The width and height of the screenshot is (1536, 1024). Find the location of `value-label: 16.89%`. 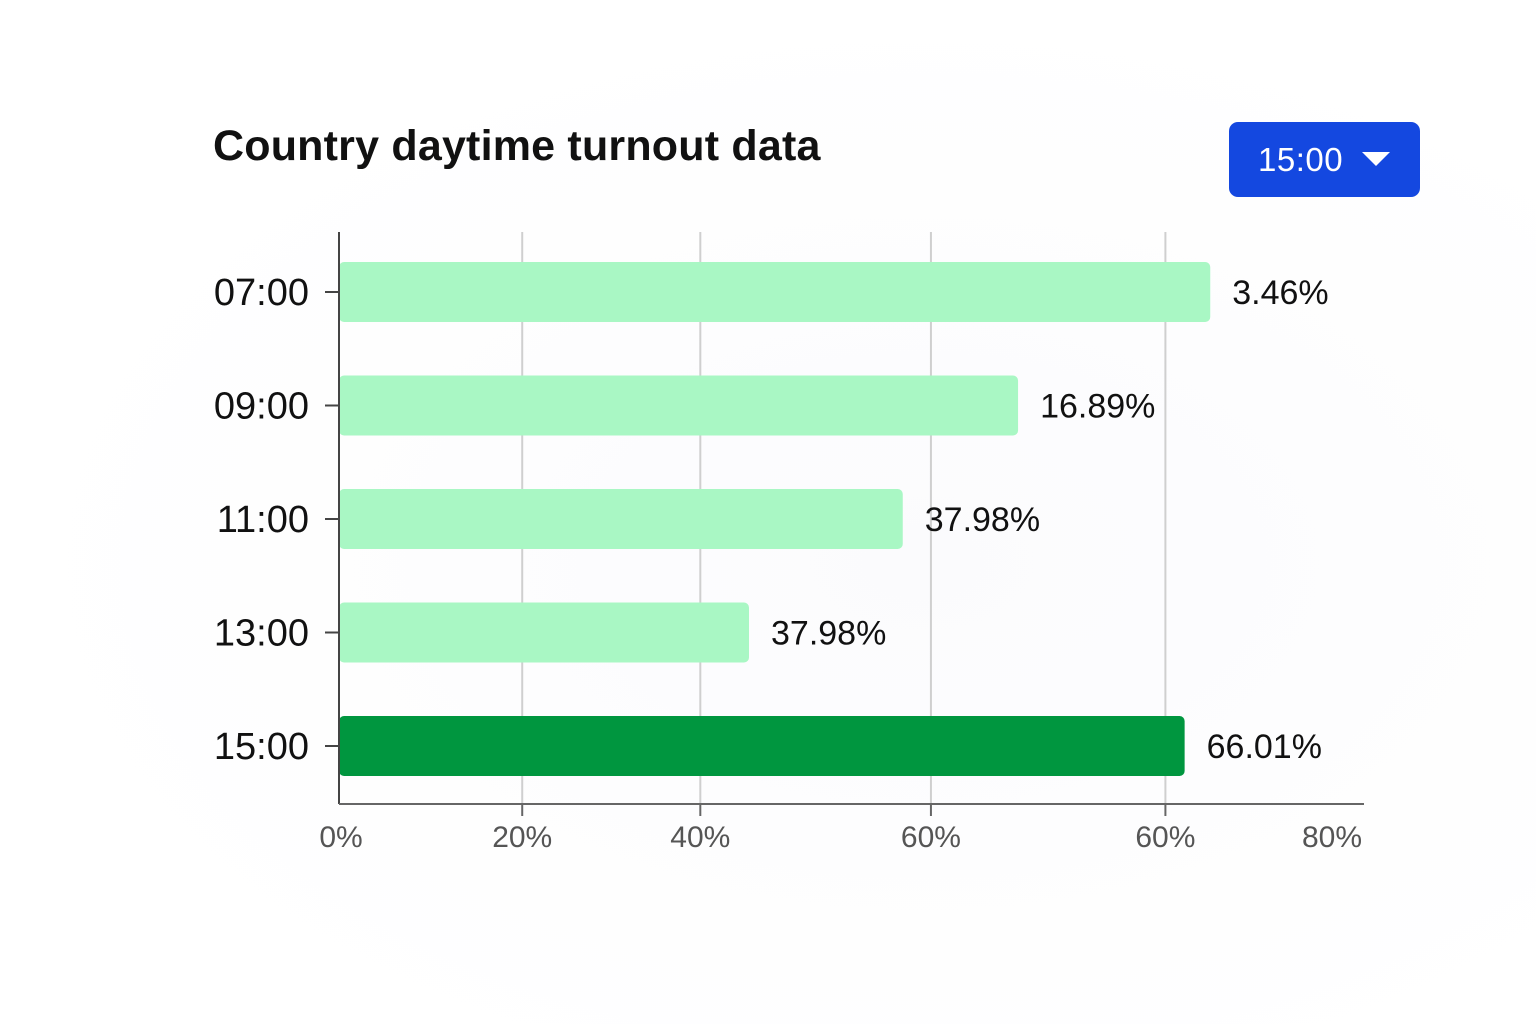

value-label: 16.89% is located at coordinates (1097, 407).